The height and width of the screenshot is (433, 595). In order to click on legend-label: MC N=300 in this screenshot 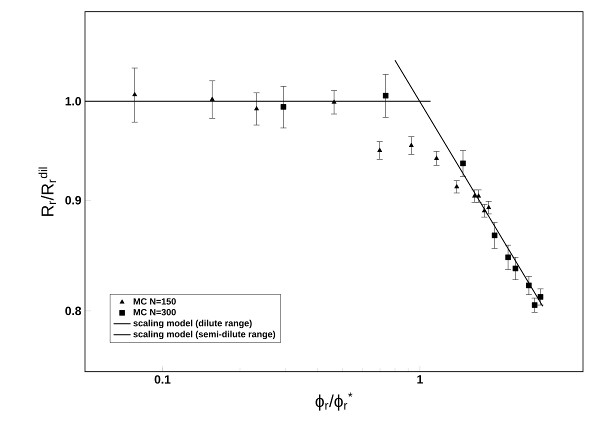, I will do `click(155, 312)`.